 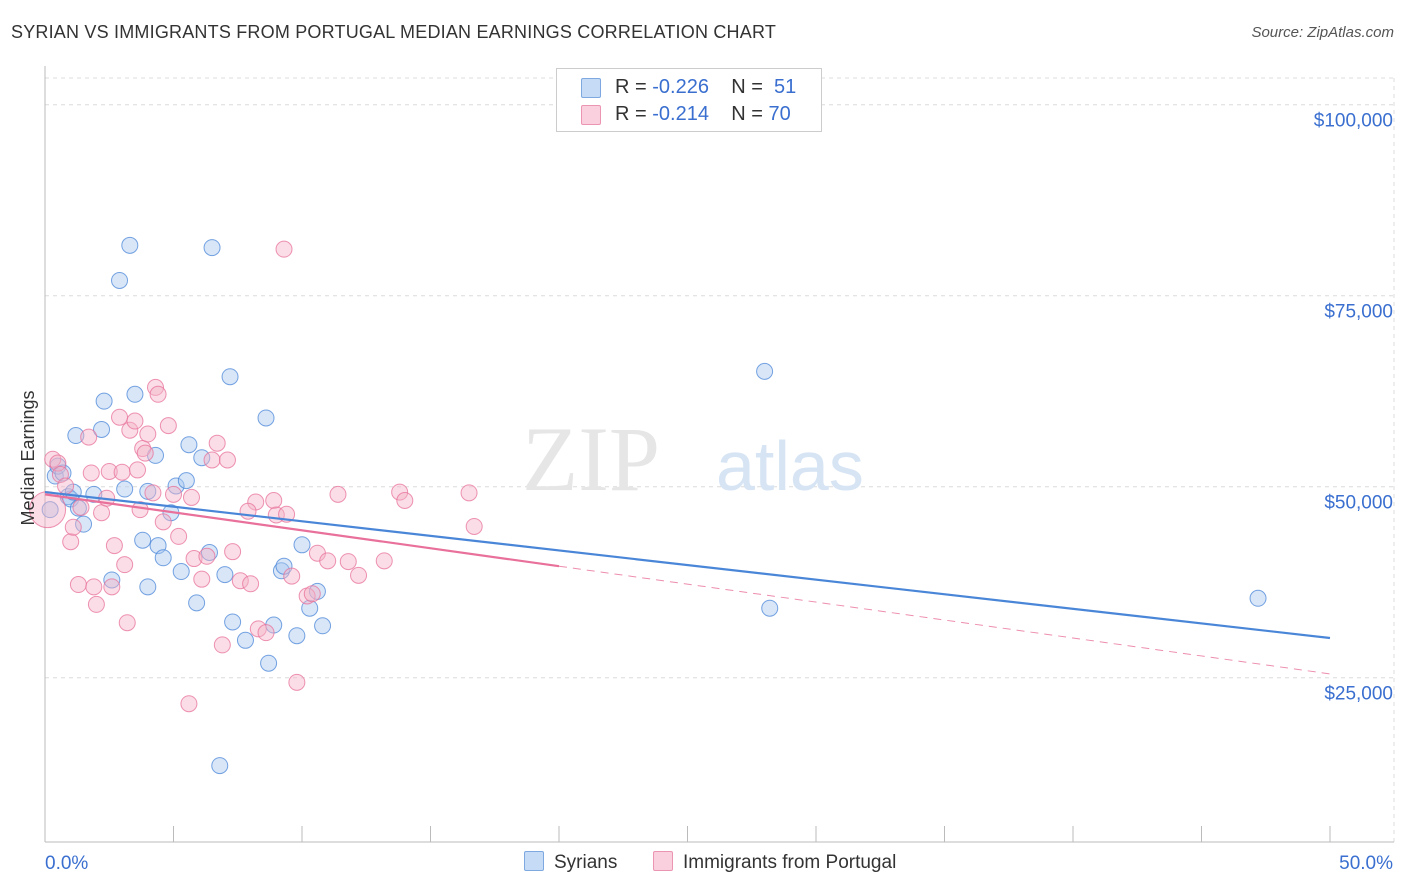 I want to click on legend-r-value: -0.214, so click(x=680, y=114).